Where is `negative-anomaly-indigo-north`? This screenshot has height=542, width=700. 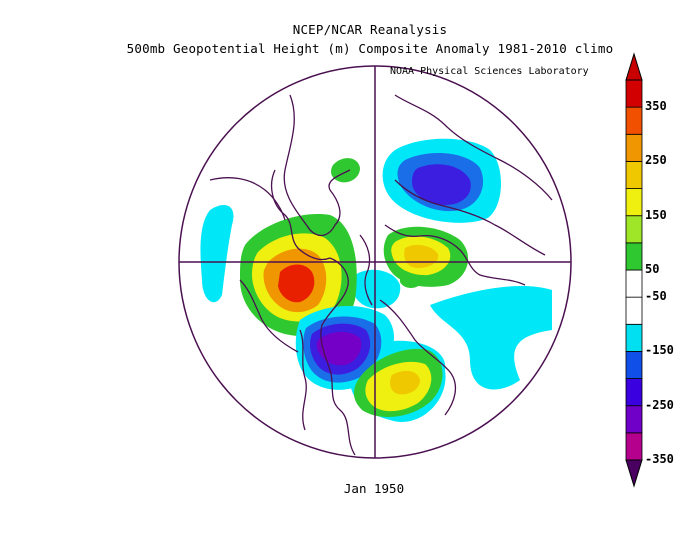
negative-anomaly-indigo-north is located at coordinates (441, 184).